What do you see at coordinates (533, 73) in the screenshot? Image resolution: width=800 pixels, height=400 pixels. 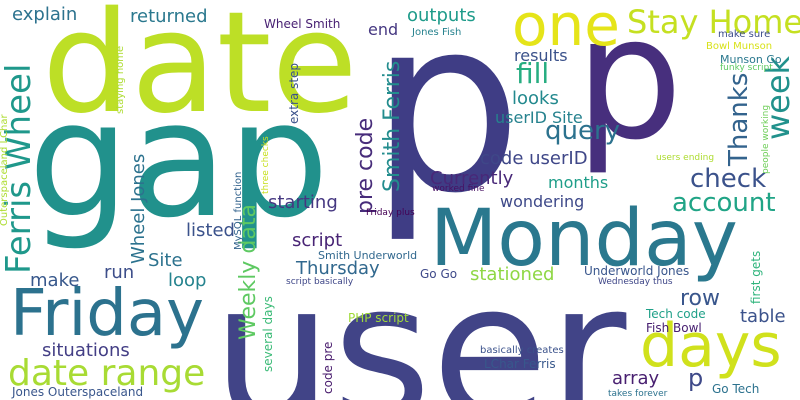 I see `word: fill` at bounding box center [533, 73].